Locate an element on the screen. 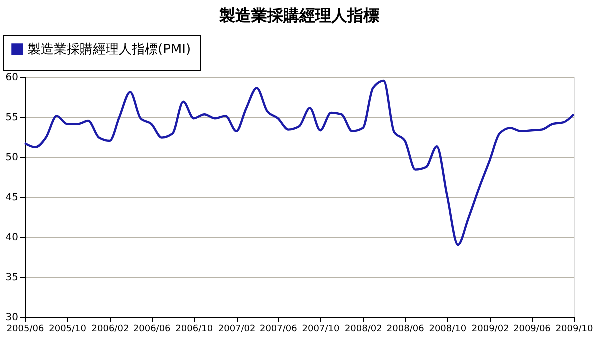  x-tick-label: 2005/10 is located at coordinates (68, 329).